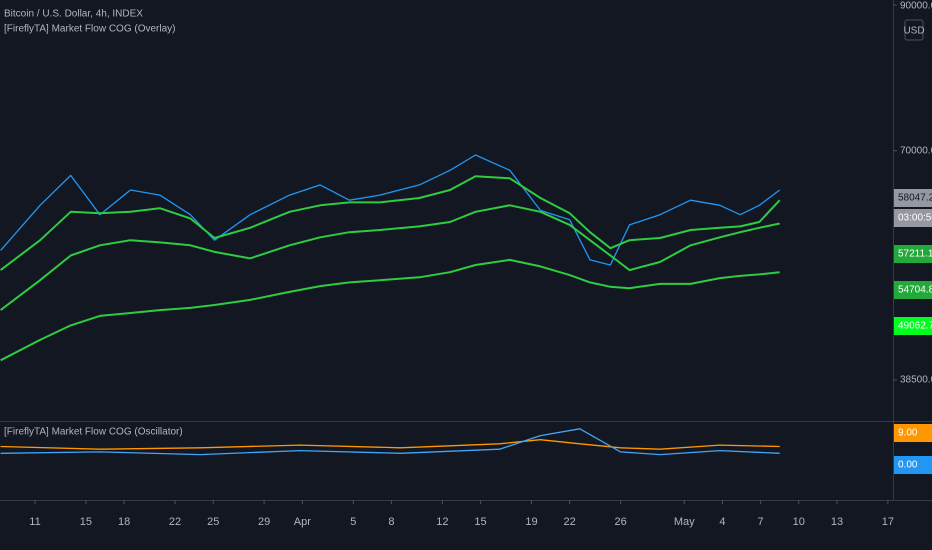 The width and height of the screenshot is (932, 550). What do you see at coordinates (799, 522) in the screenshot?
I see `x-tick-label: 10` at bounding box center [799, 522].